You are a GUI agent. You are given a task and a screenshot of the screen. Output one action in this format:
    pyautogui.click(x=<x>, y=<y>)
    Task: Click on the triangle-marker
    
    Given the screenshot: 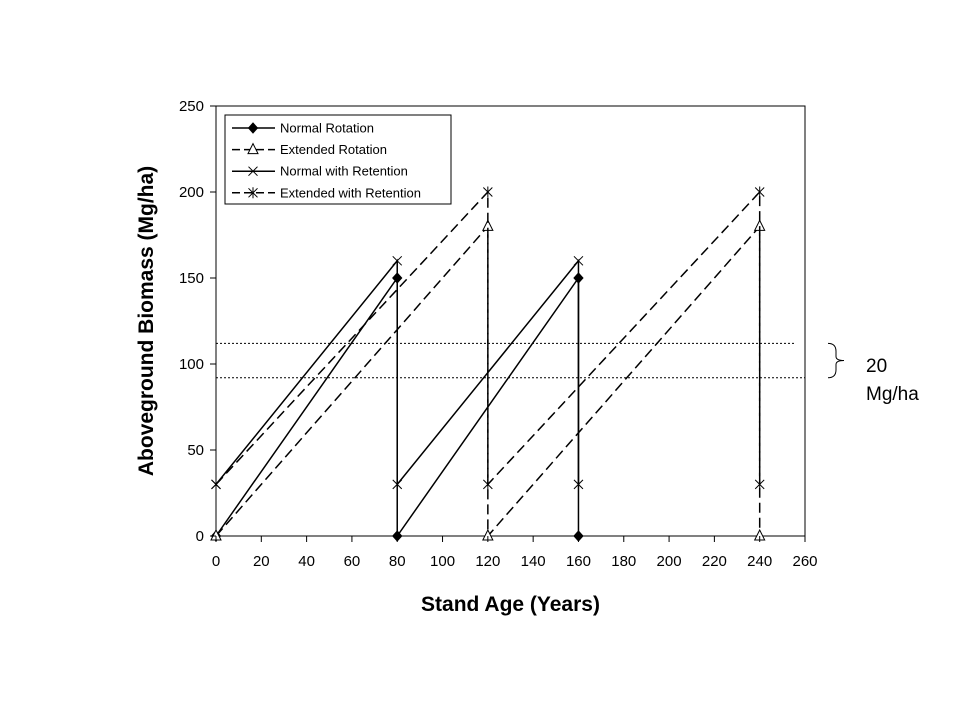 What is the action you would take?
    pyautogui.click(x=253, y=148)
    